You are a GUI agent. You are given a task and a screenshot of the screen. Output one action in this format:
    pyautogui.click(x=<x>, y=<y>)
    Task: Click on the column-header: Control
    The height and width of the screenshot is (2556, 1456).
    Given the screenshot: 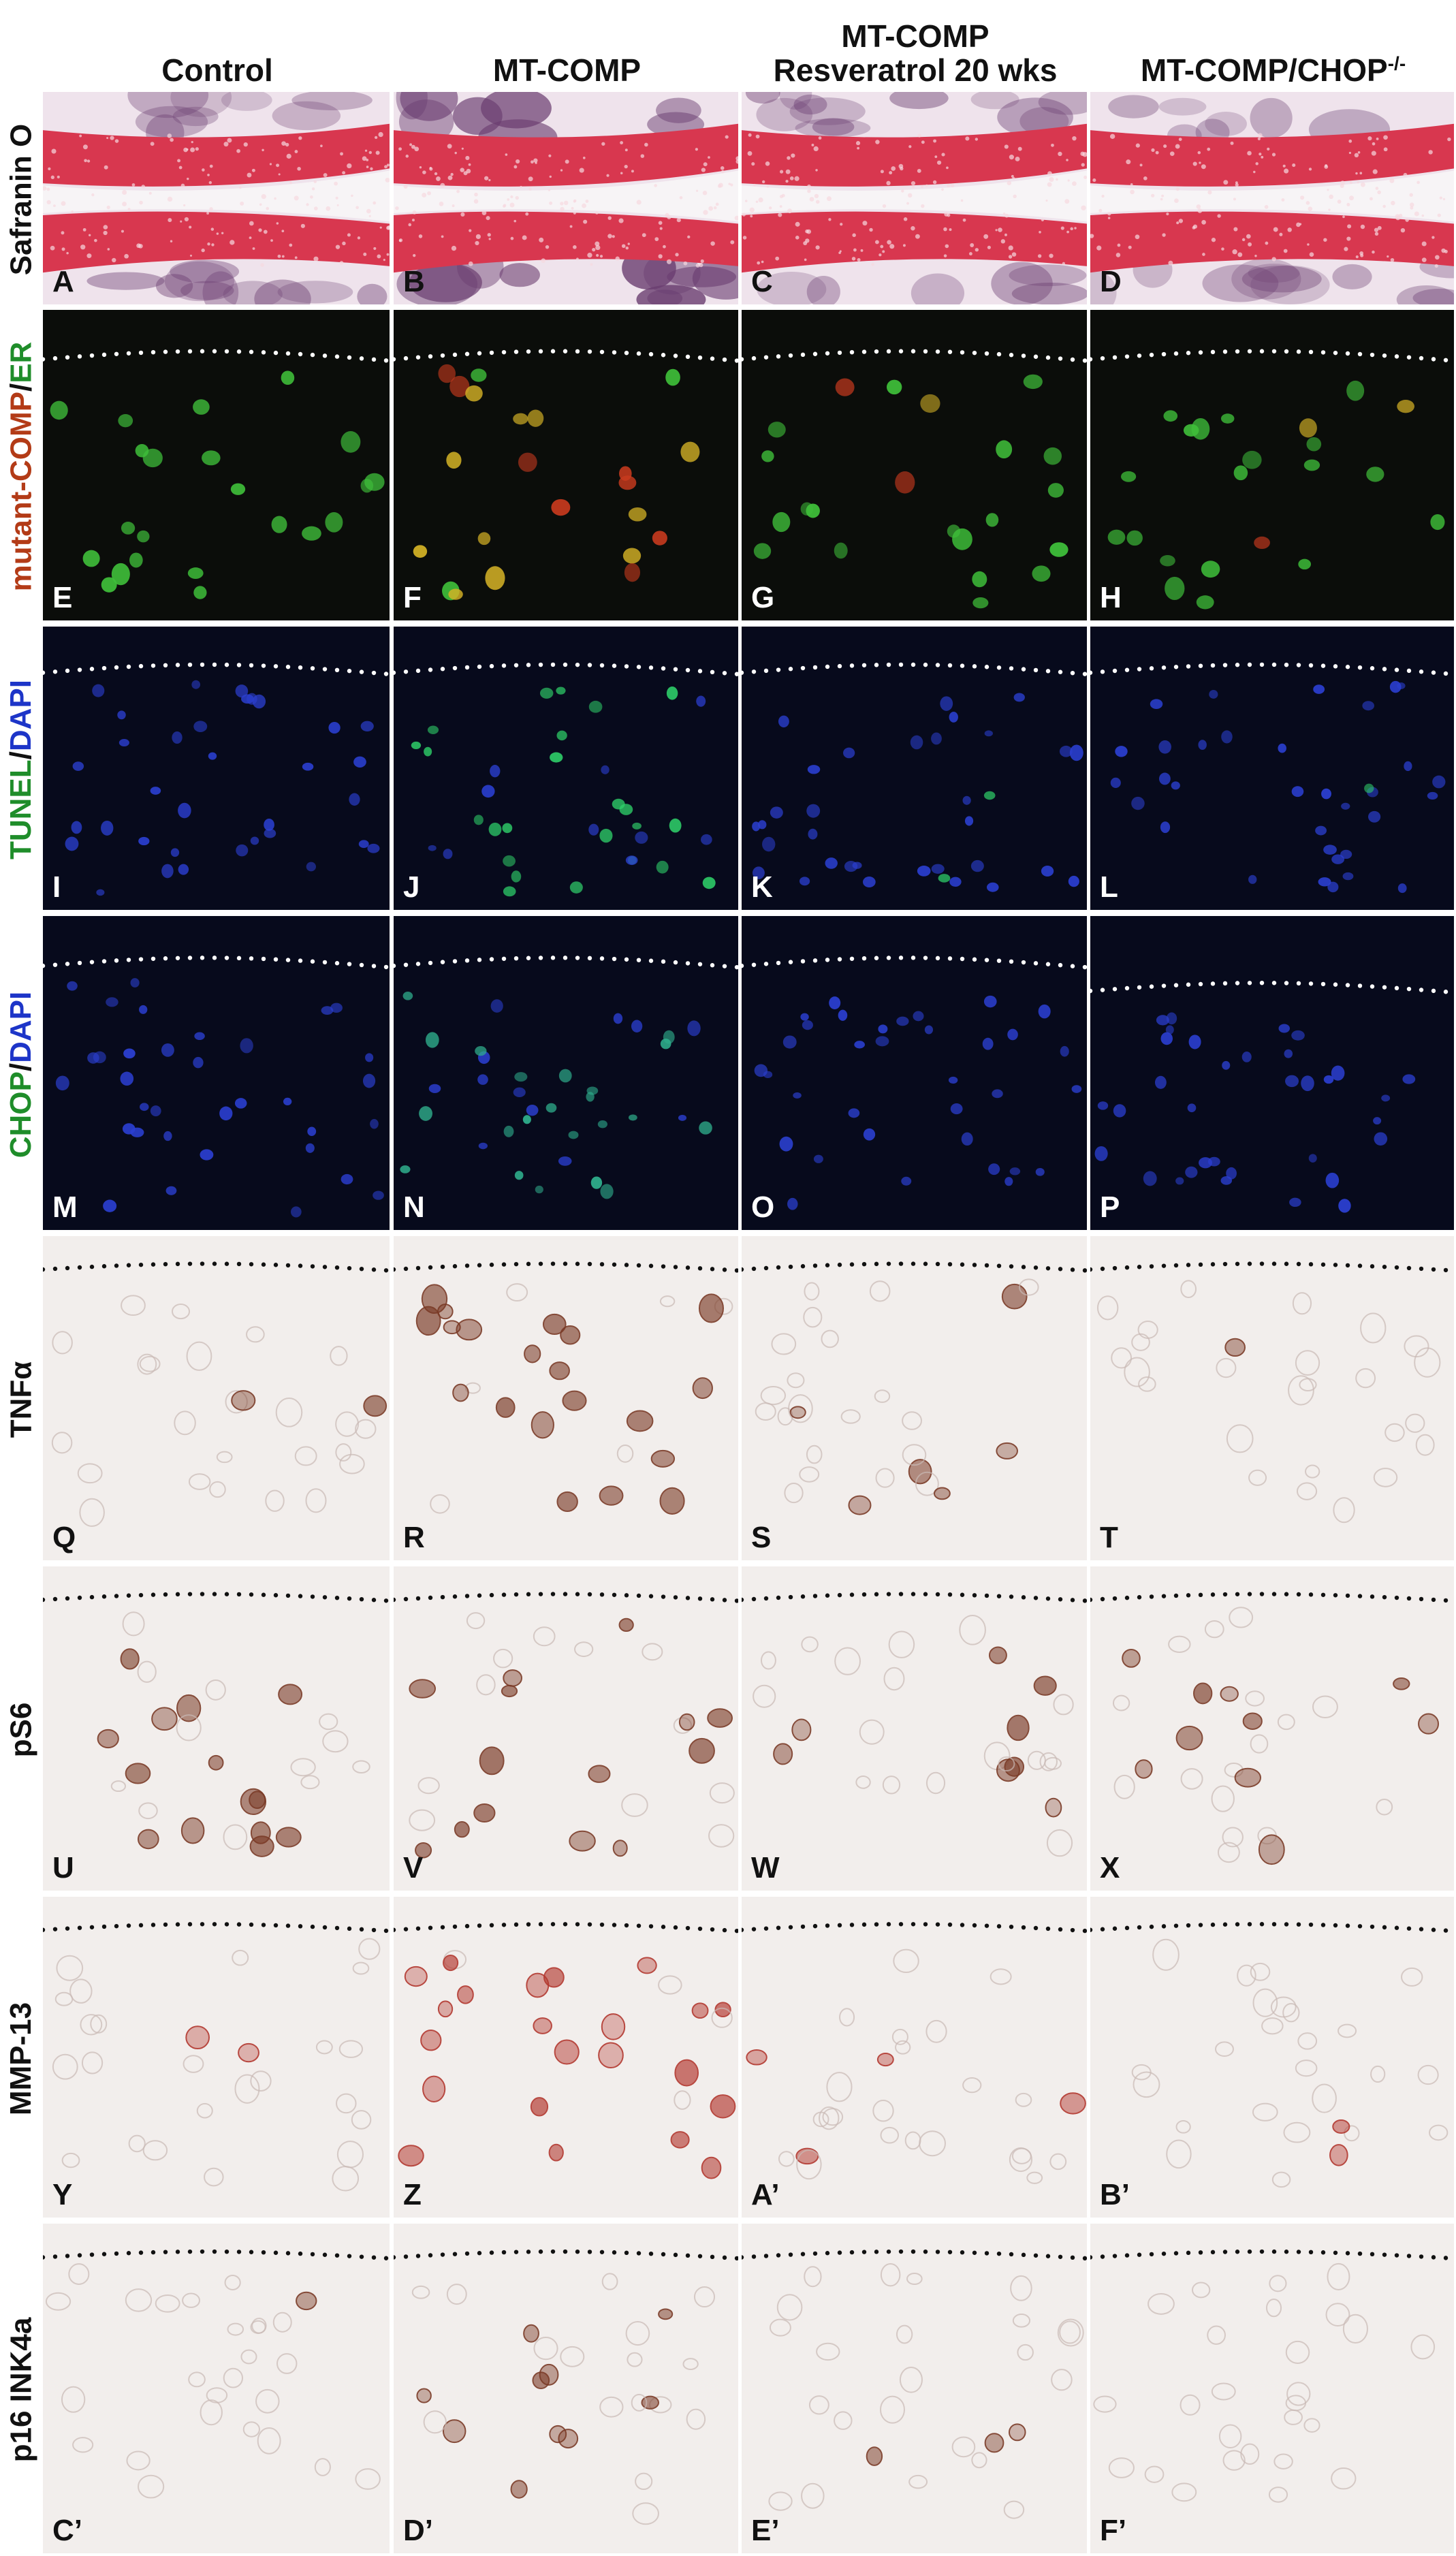 What is the action you would take?
    pyautogui.click(x=217, y=46)
    